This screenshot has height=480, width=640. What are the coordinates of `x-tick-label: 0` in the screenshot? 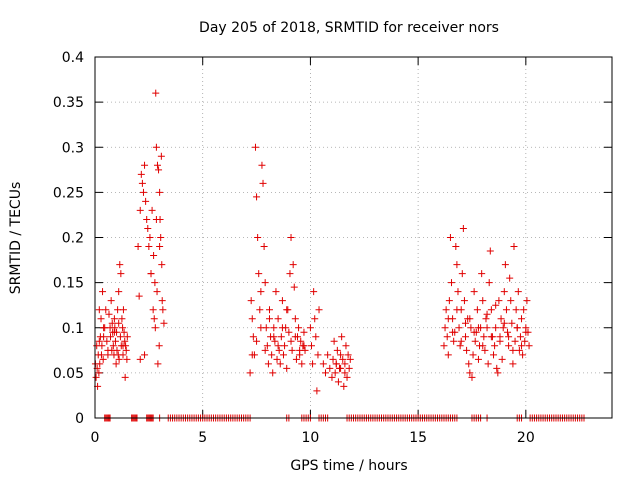 It's located at (95, 438).